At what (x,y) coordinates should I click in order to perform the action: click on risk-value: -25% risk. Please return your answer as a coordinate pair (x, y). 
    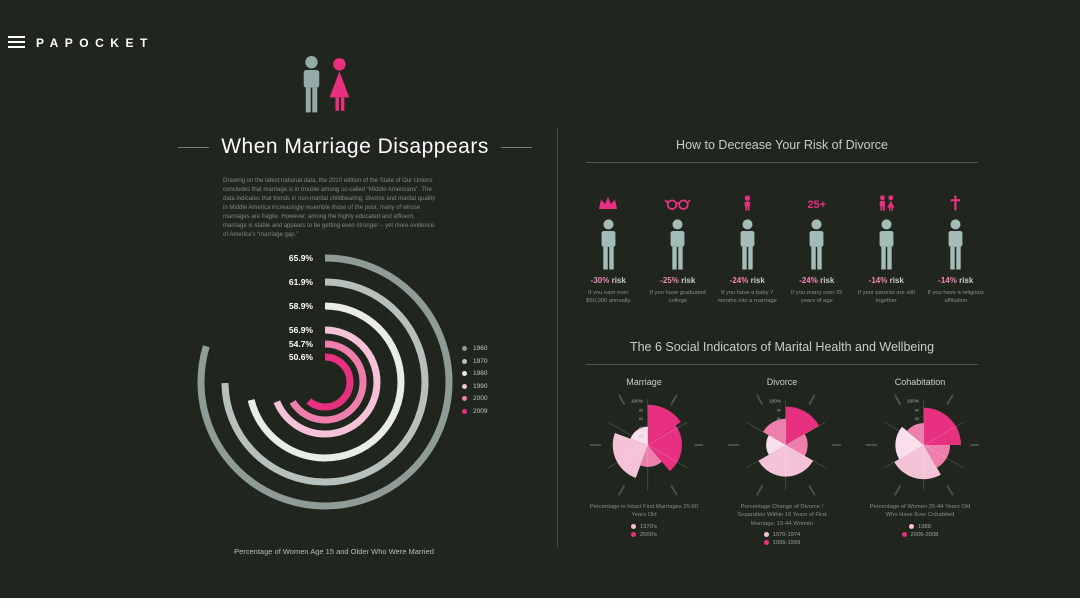
    Looking at the image, I should click on (678, 280).